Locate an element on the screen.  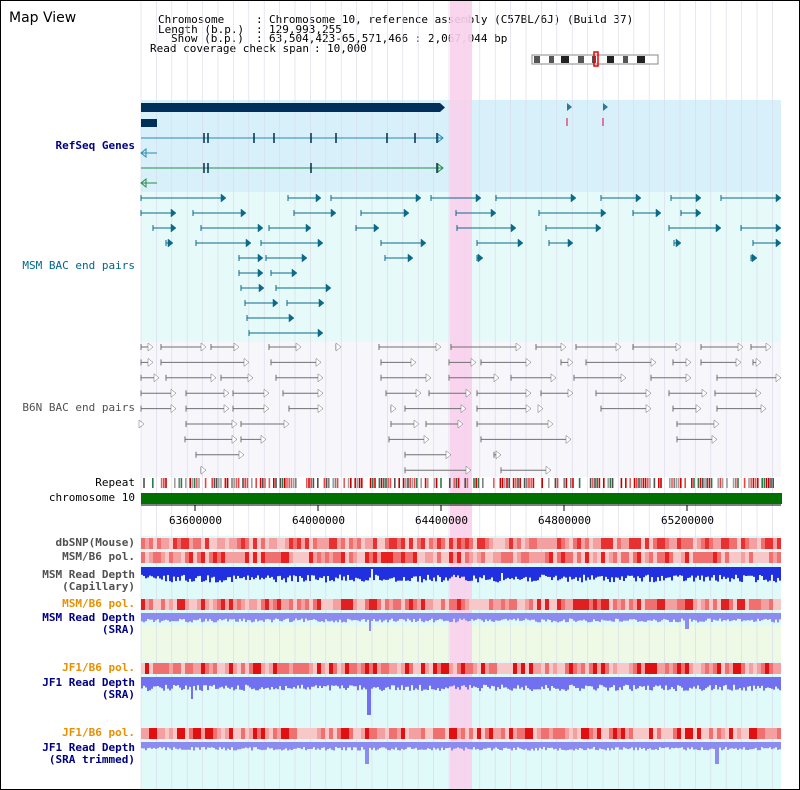
label-refseq-genes: RefSeq Genes is located at coordinates (95, 145).